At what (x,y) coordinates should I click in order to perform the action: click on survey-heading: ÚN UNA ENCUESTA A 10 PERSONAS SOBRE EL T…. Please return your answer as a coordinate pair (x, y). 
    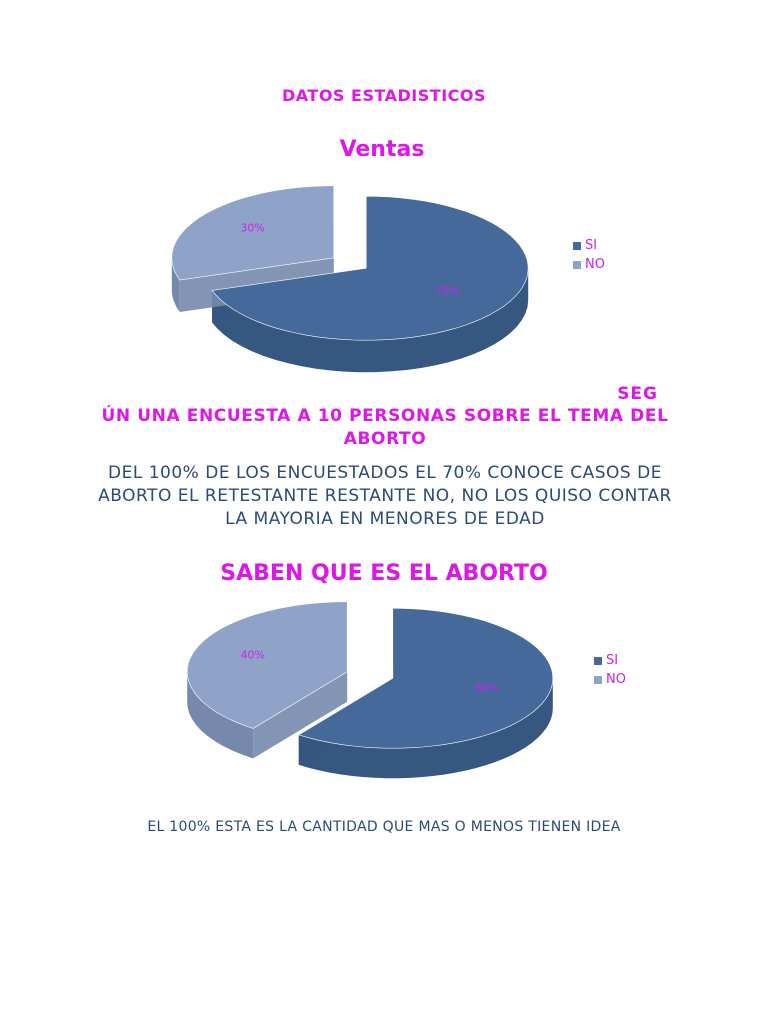
    Looking at the image, I should click on (385, 427).